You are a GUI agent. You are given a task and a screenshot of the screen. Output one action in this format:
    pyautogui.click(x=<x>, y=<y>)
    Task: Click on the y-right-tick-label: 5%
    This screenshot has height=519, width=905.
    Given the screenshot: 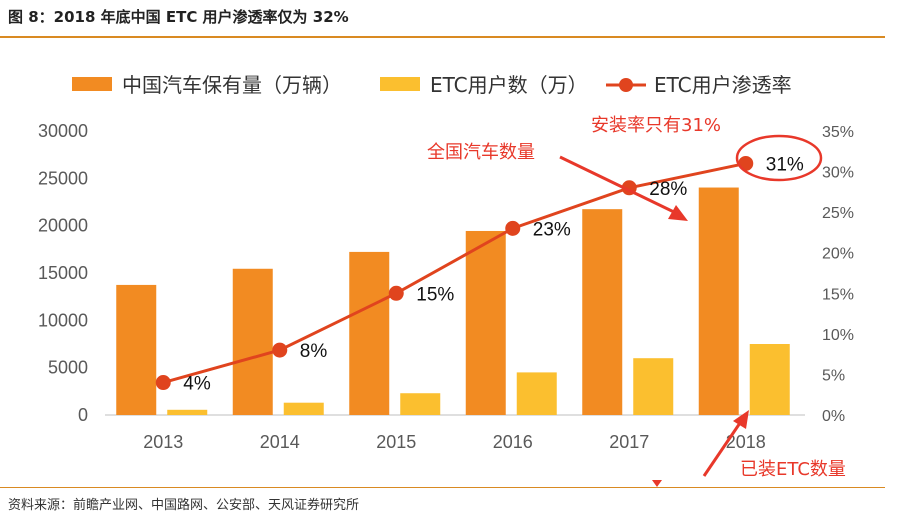 What is the action you would take?
    pyautogui.click(x=833, y=375)
    